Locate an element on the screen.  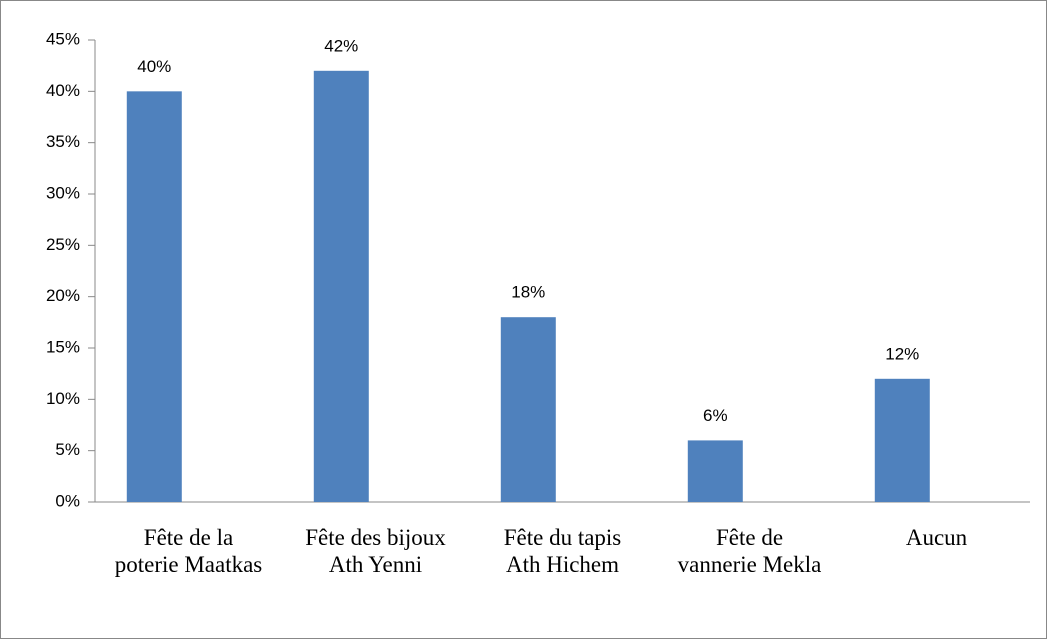
y-tick-label: 45% is located at coordinates (63, 38).